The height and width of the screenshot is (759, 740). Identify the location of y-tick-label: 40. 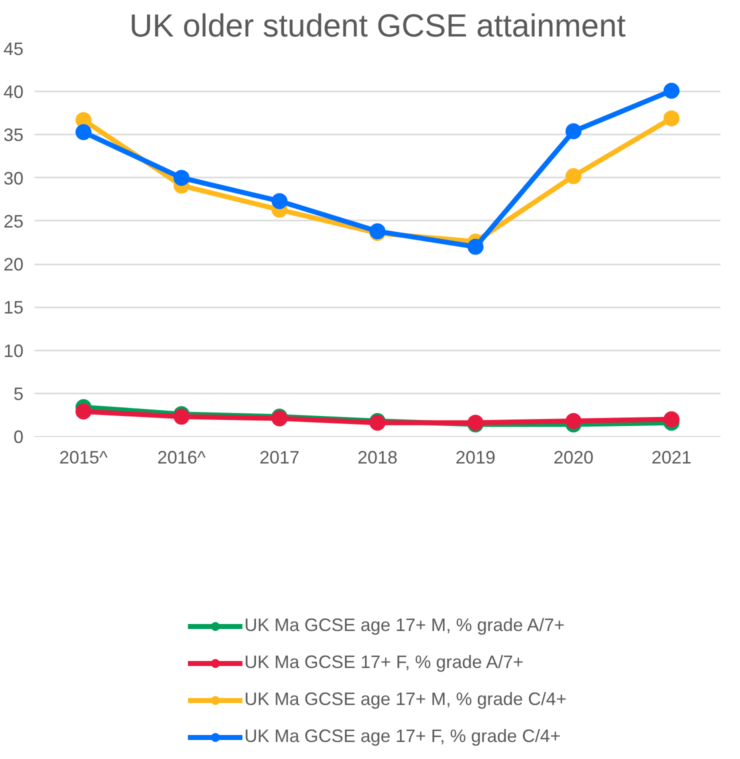
(13, 92).